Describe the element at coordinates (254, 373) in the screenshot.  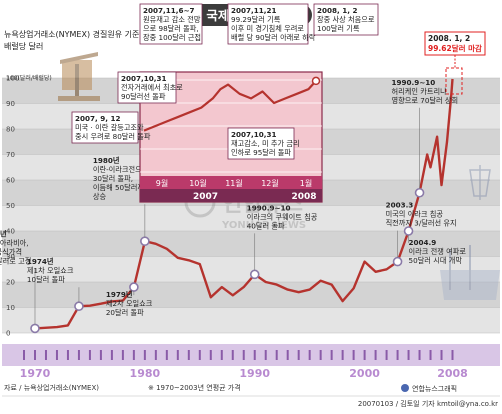
I see `decade-label: 1990` at that location.